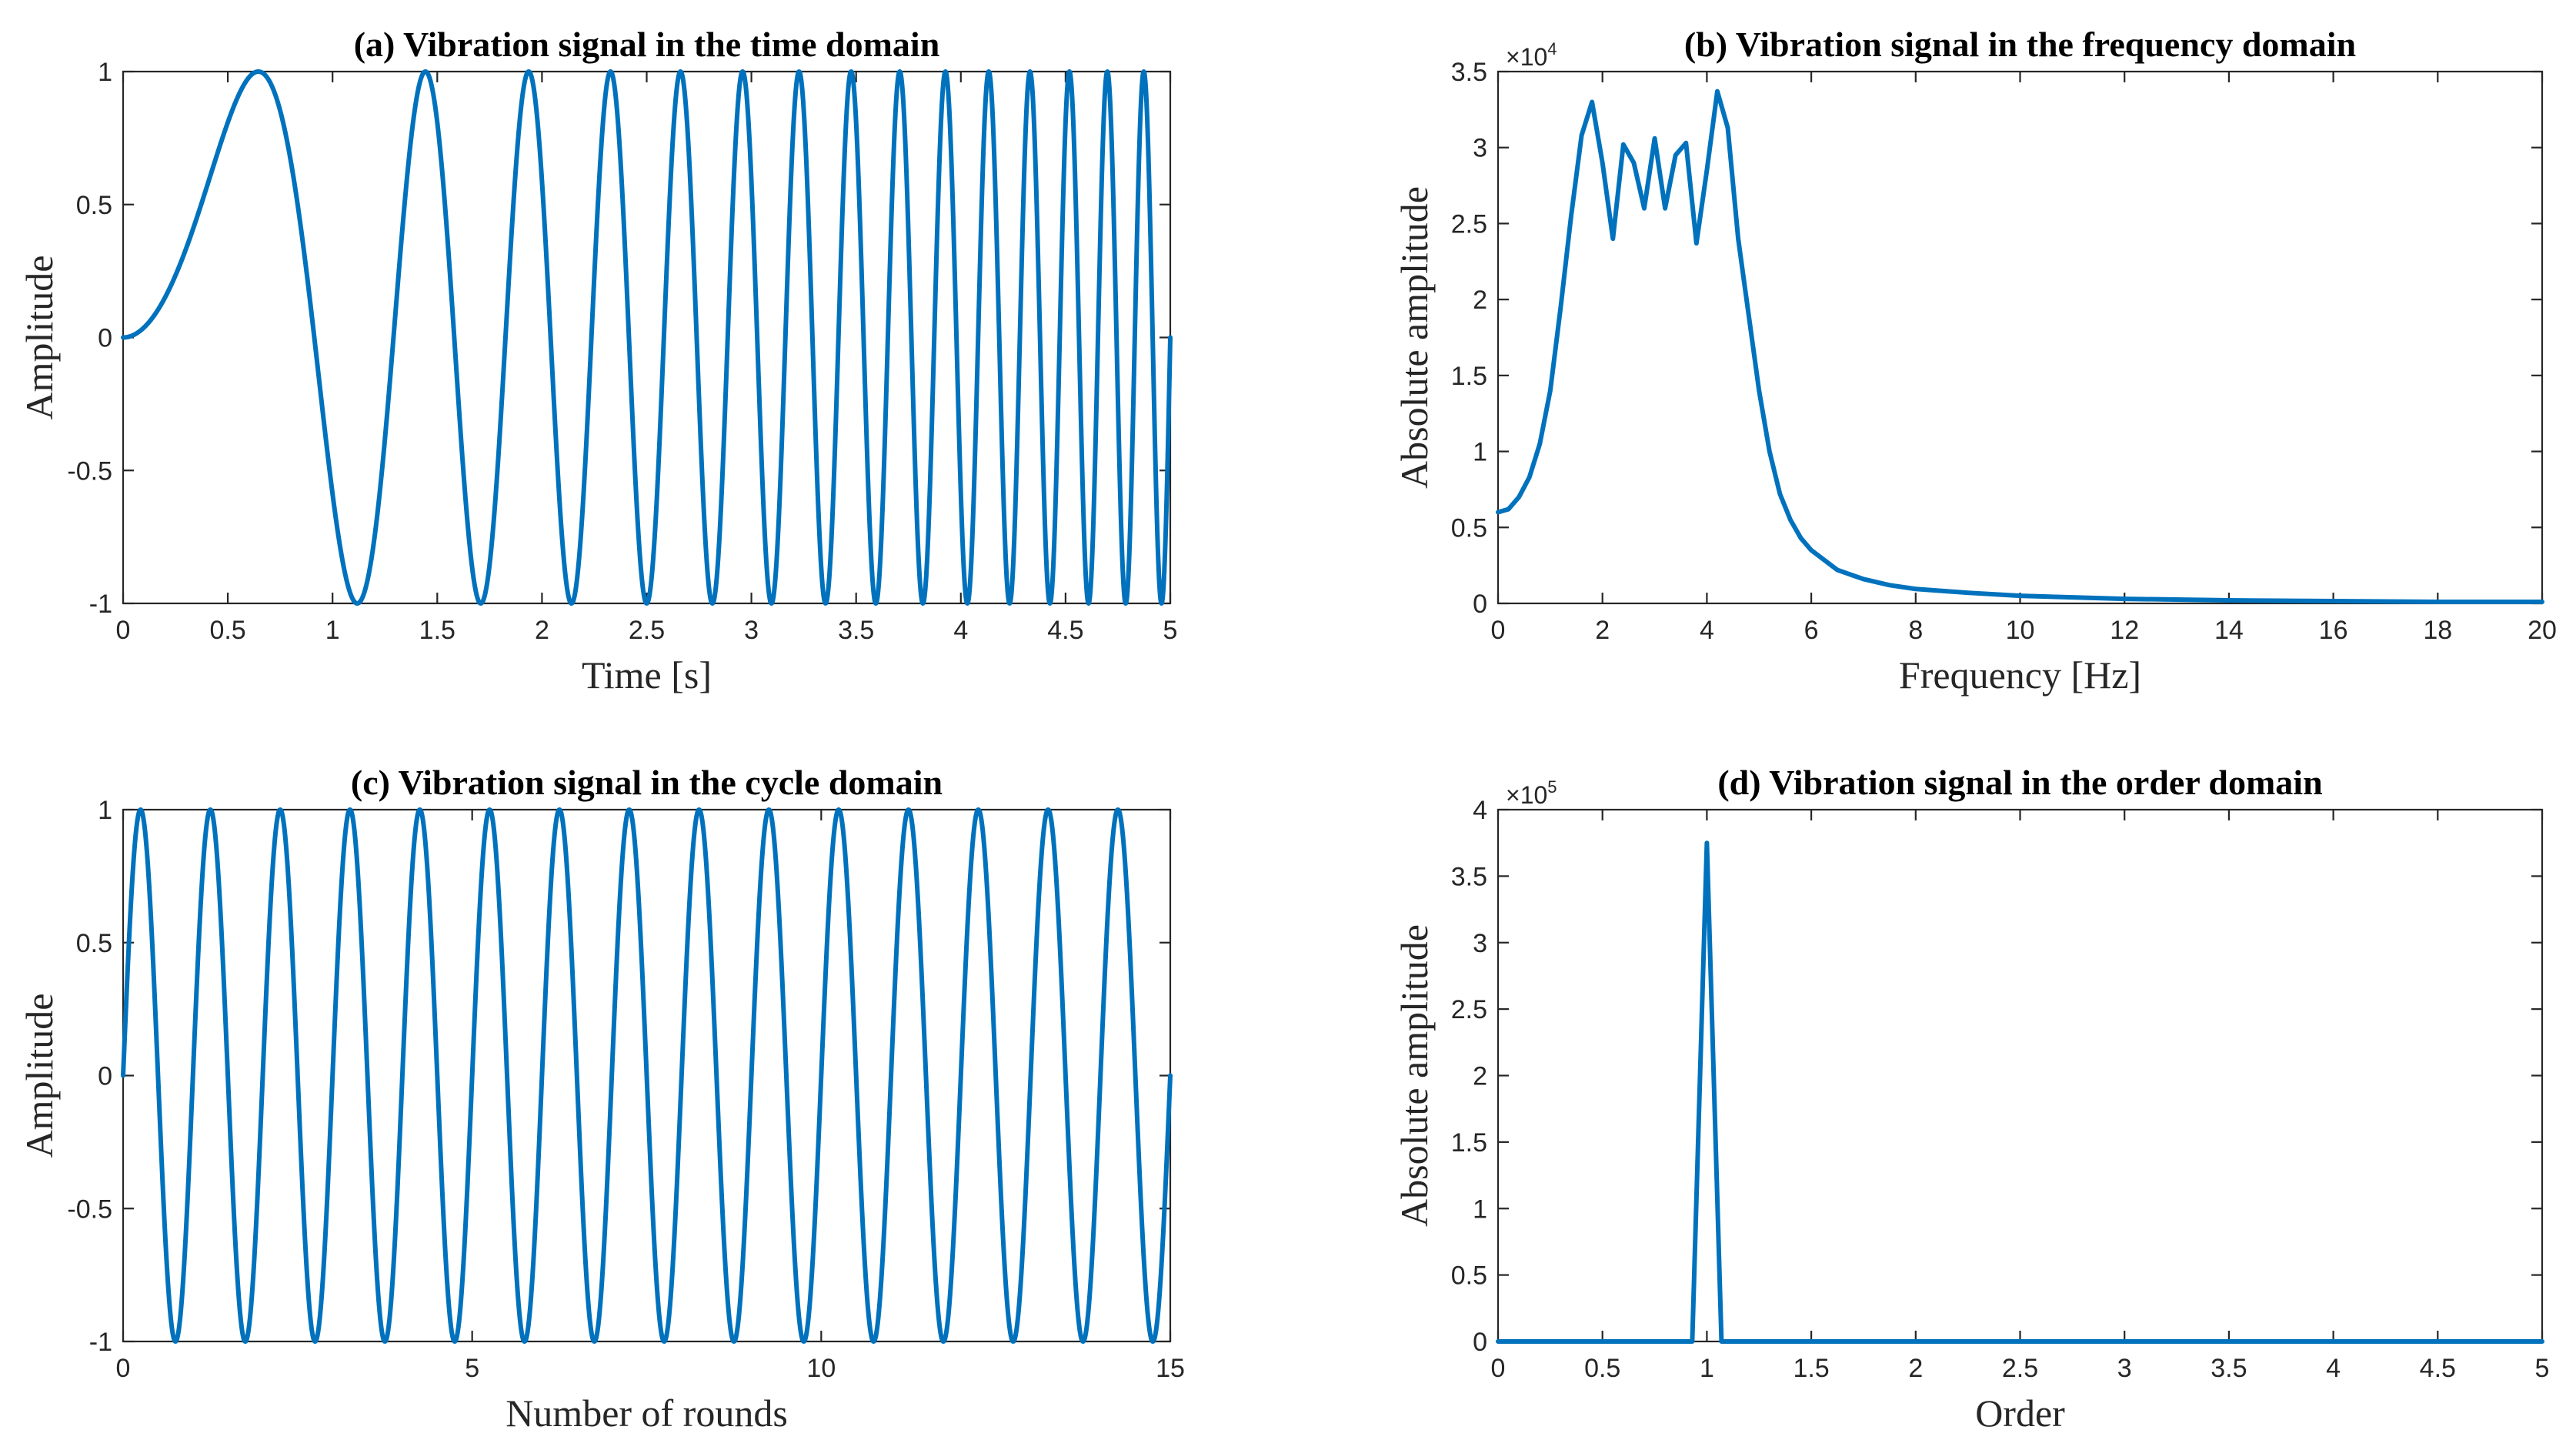 The image size is (2576, 1450). I want to click on y-tick-label: 4, so click(1480, 811).